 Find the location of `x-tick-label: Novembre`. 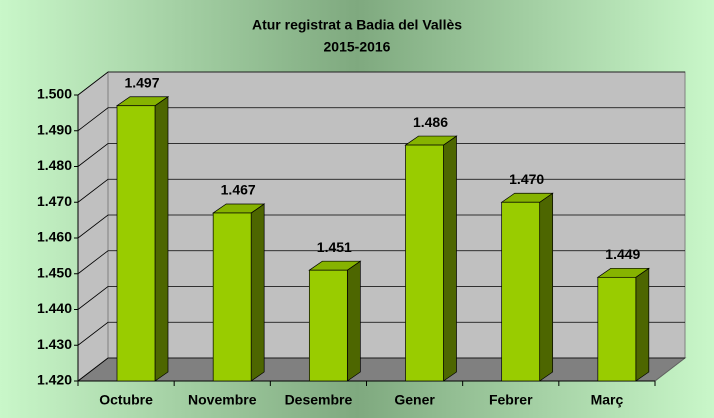

x-tick-label: Novembre is located at coordinates (222, 400).